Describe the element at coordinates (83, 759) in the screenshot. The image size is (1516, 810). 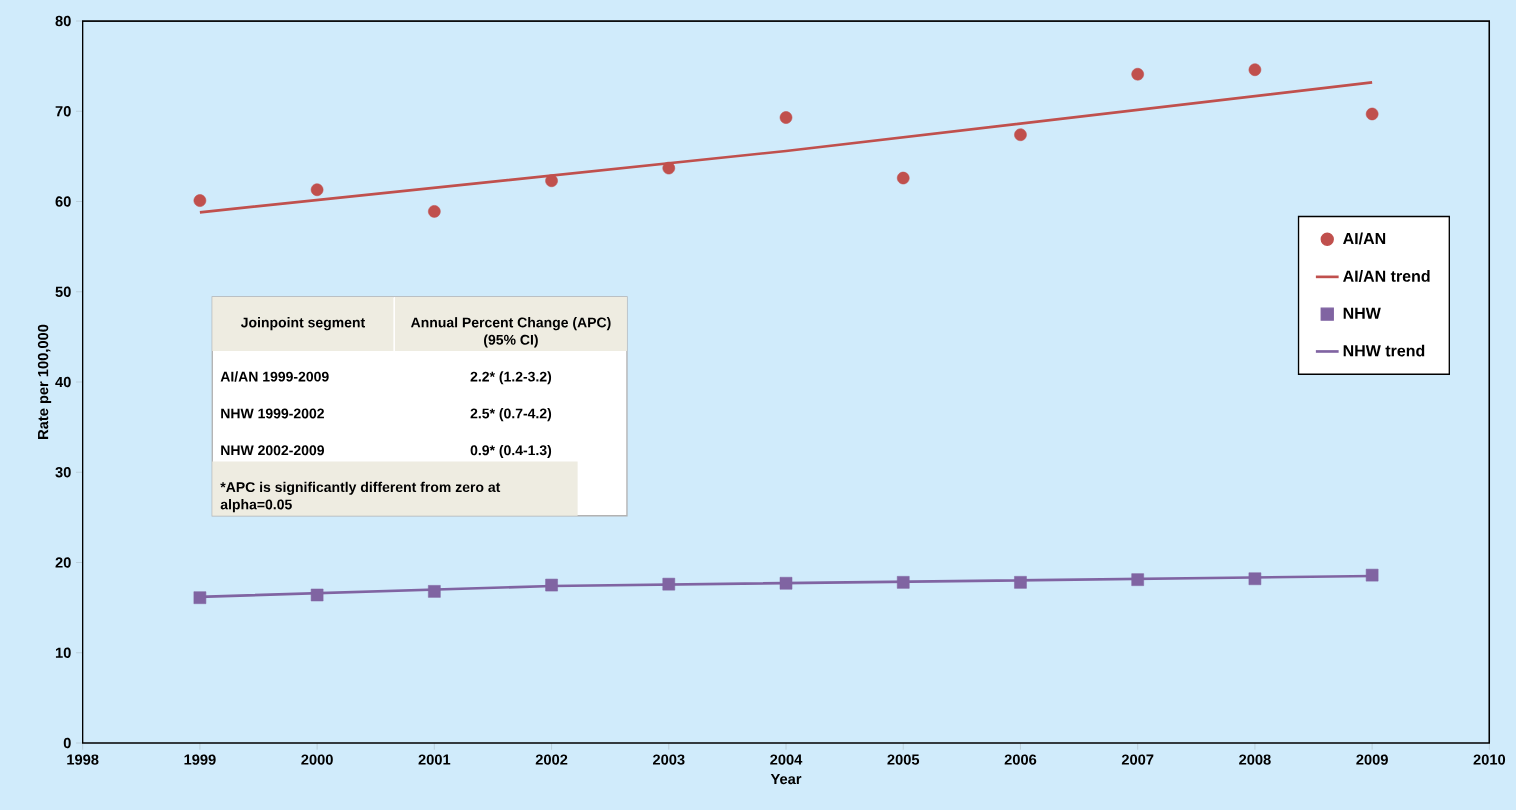
I see `x-tick-label: 1998` at that location.